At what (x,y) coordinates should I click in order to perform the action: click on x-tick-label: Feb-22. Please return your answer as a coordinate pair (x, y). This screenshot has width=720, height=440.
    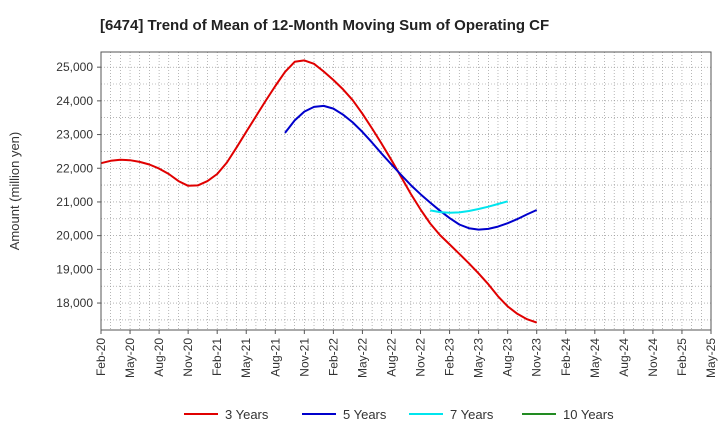
    Looking at the image, I should click on (333, 357).